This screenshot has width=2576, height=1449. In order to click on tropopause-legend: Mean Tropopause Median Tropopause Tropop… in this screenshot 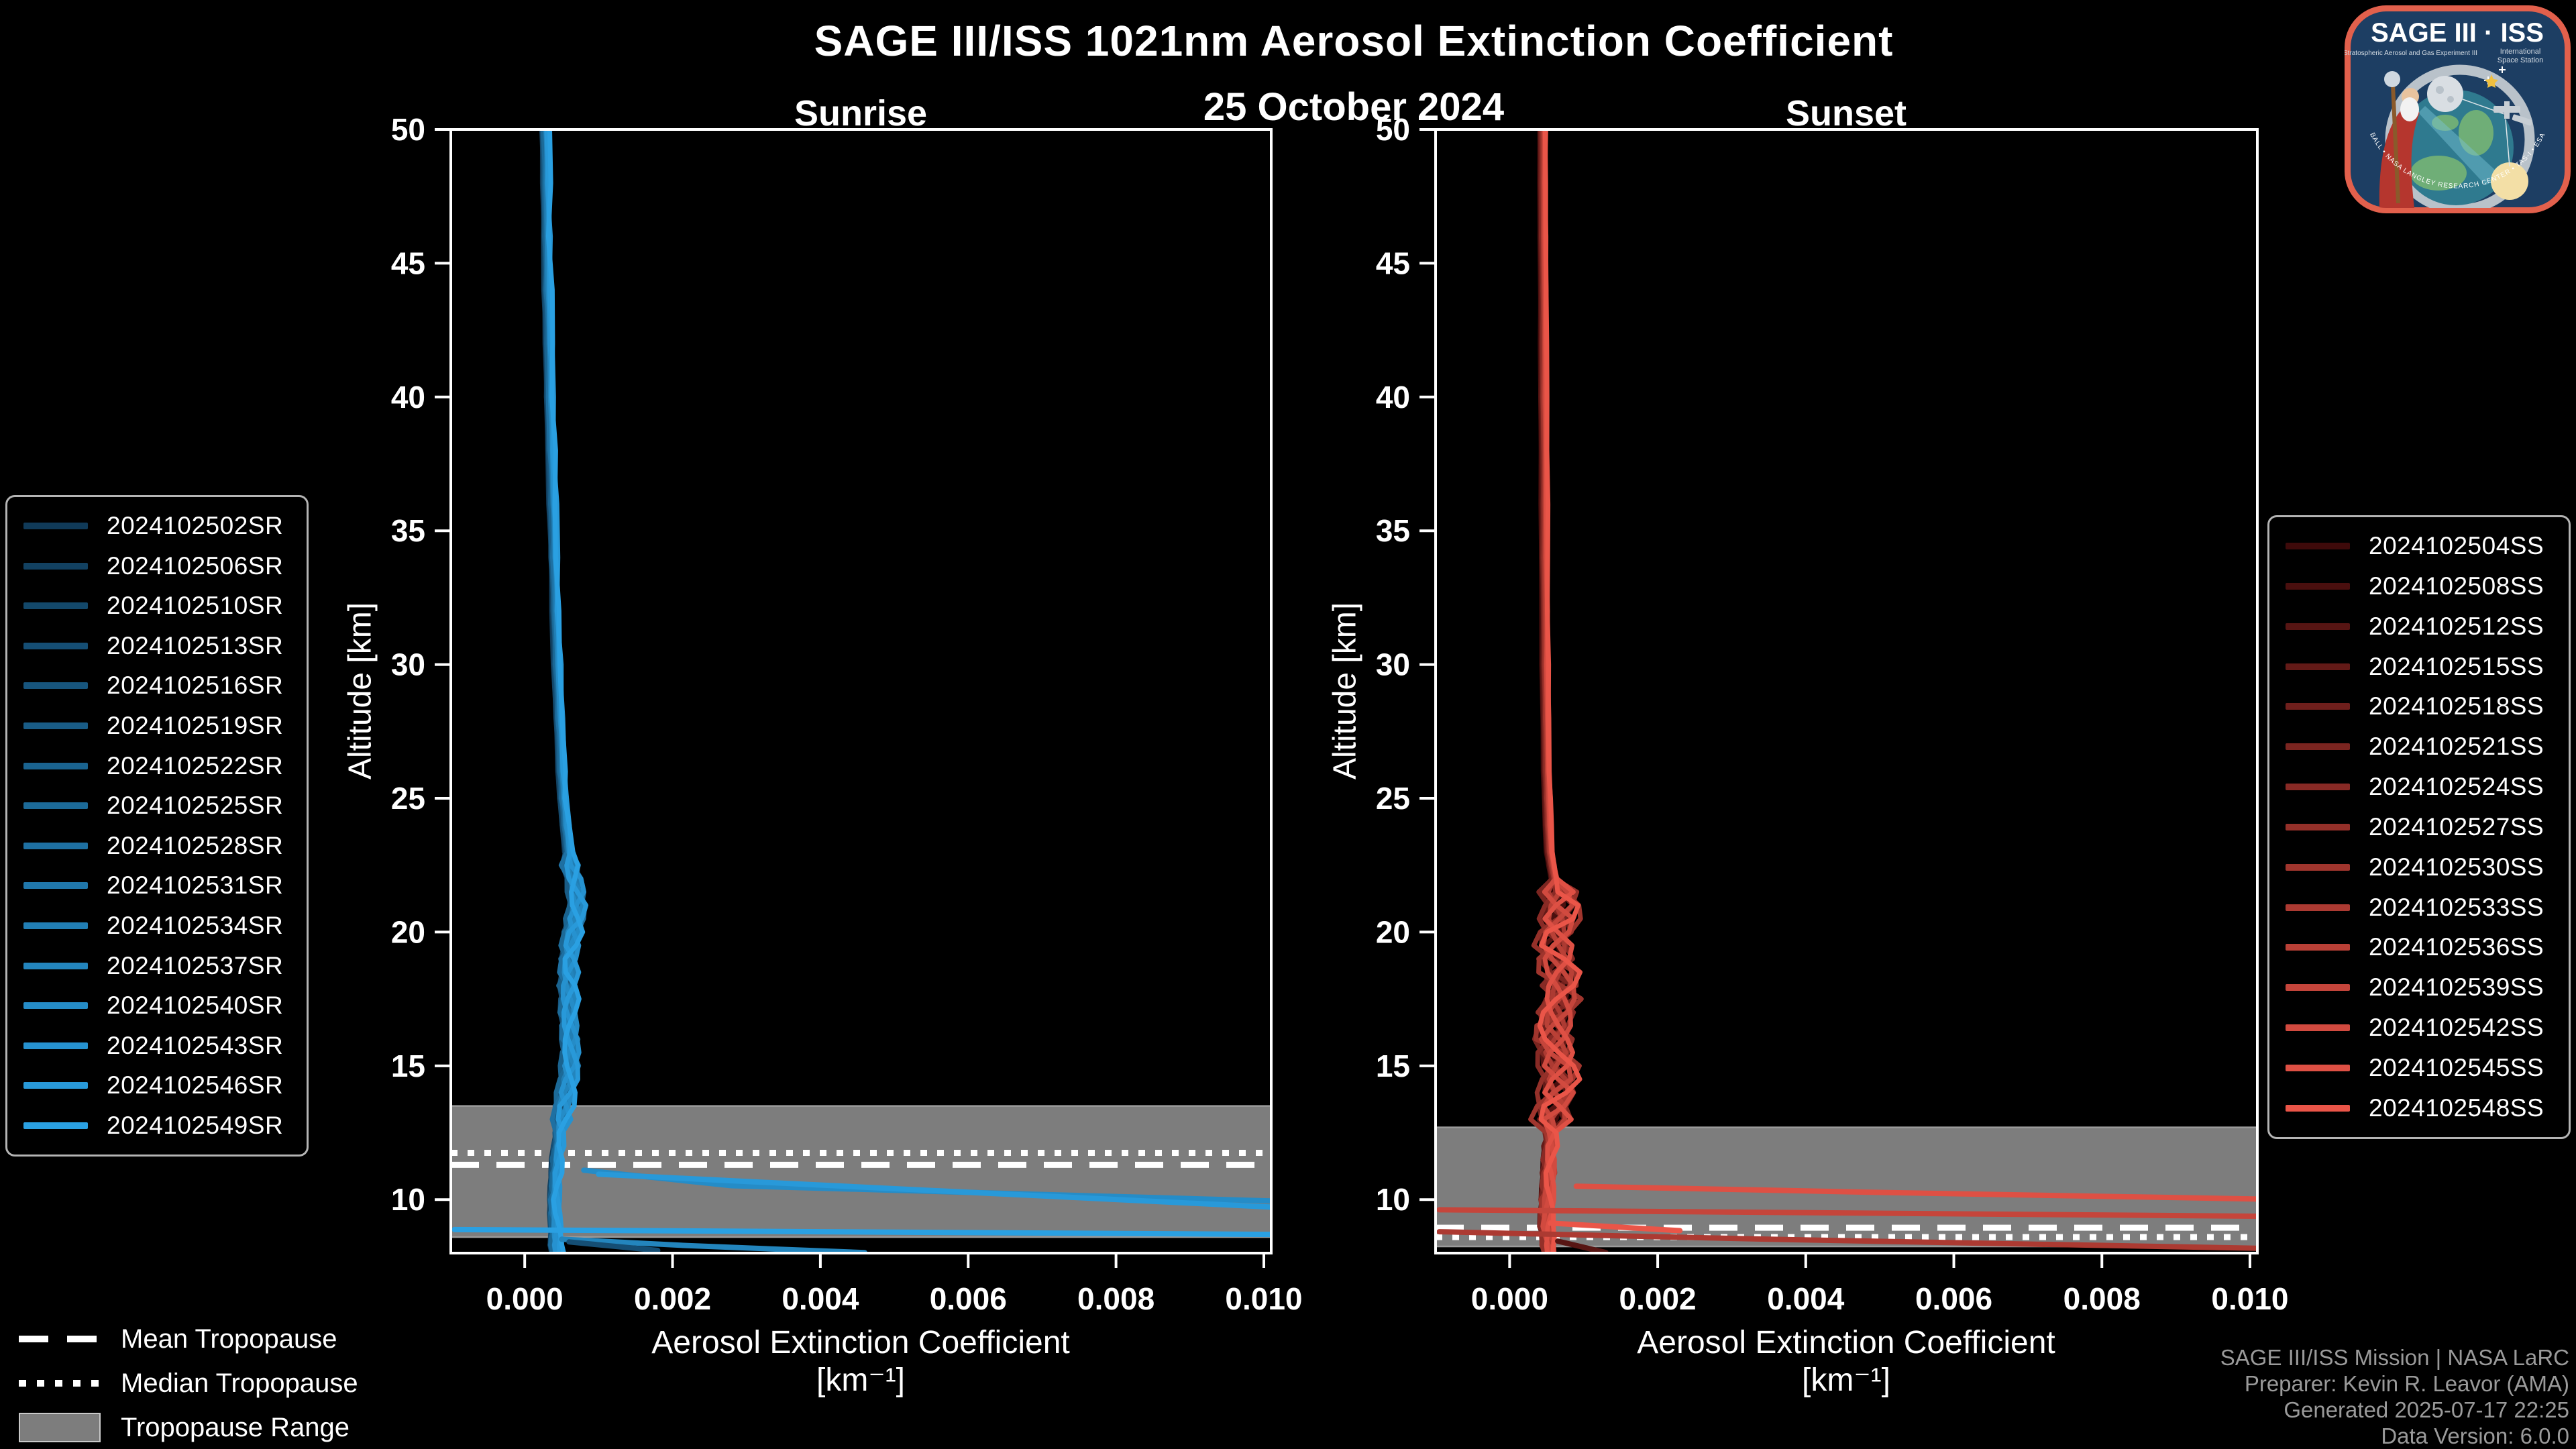, I will do `click(188, 1383)`.